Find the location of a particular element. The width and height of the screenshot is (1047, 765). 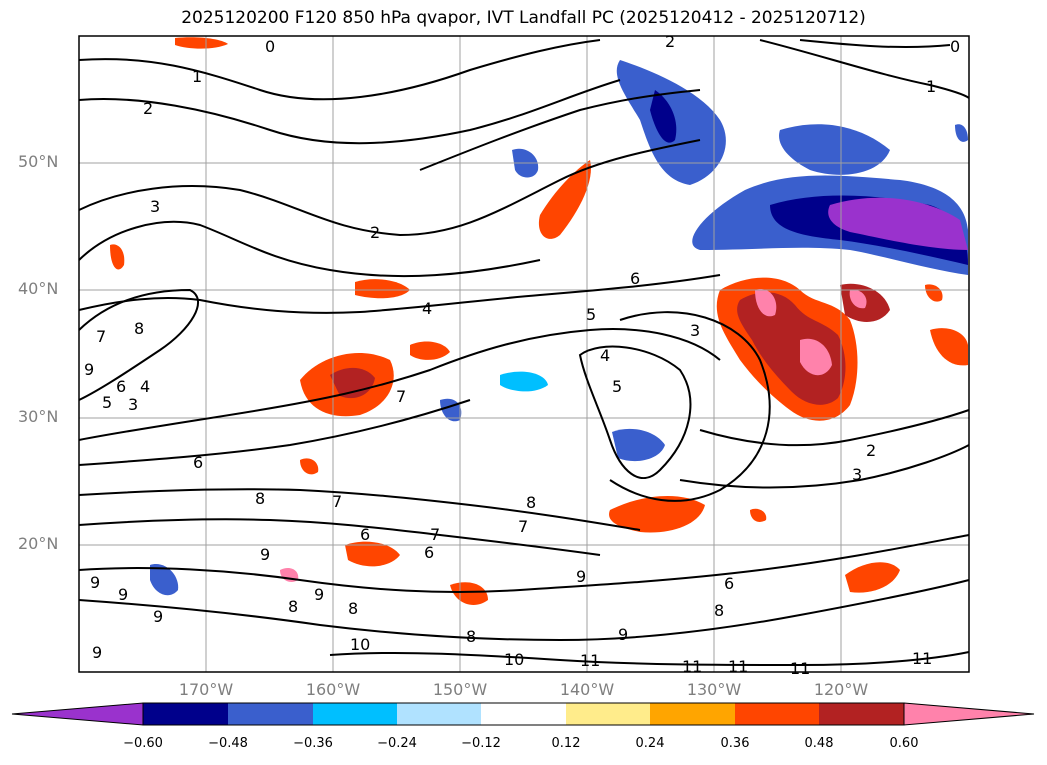

colorbar-extend-high is located at coordinates (969, 714).